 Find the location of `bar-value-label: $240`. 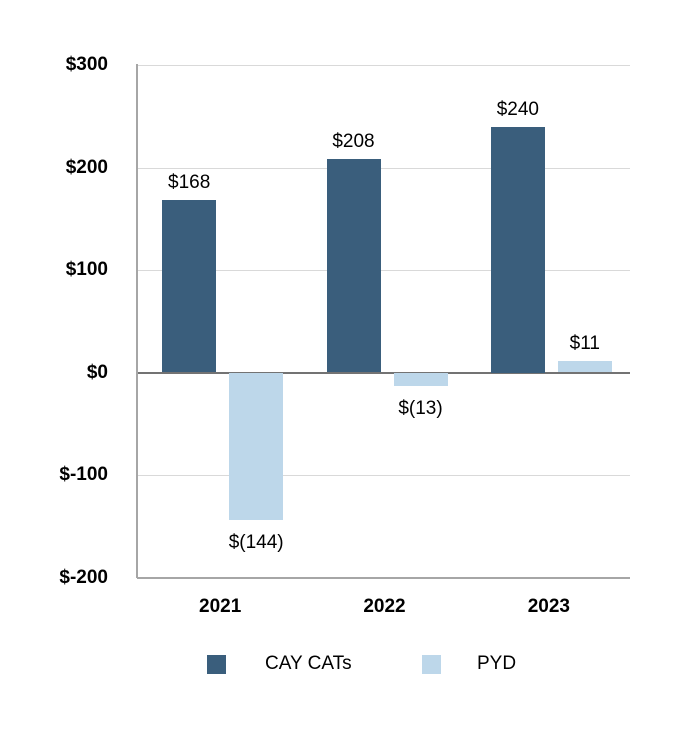

bar-value-label: $240 is located at coordinates (517, 109).